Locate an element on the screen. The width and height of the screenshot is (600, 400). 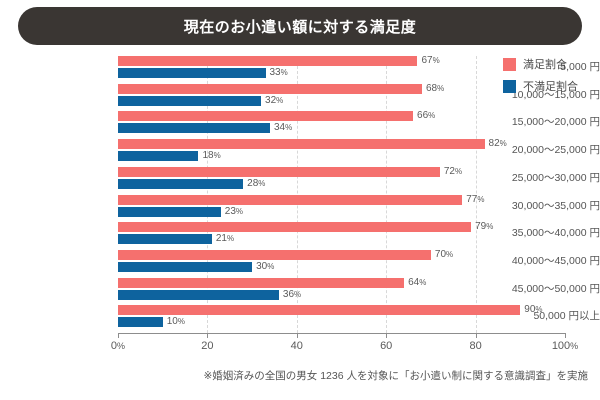
legend-item: 満足割合 is located at coordinates (540, 64).